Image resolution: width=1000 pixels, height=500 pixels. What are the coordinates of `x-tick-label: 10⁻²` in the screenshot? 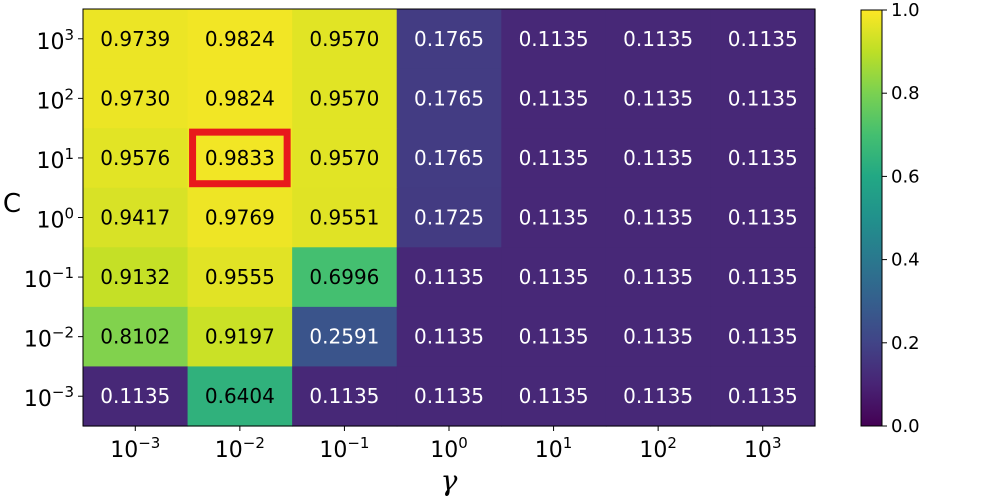 It's located at (240, 448).